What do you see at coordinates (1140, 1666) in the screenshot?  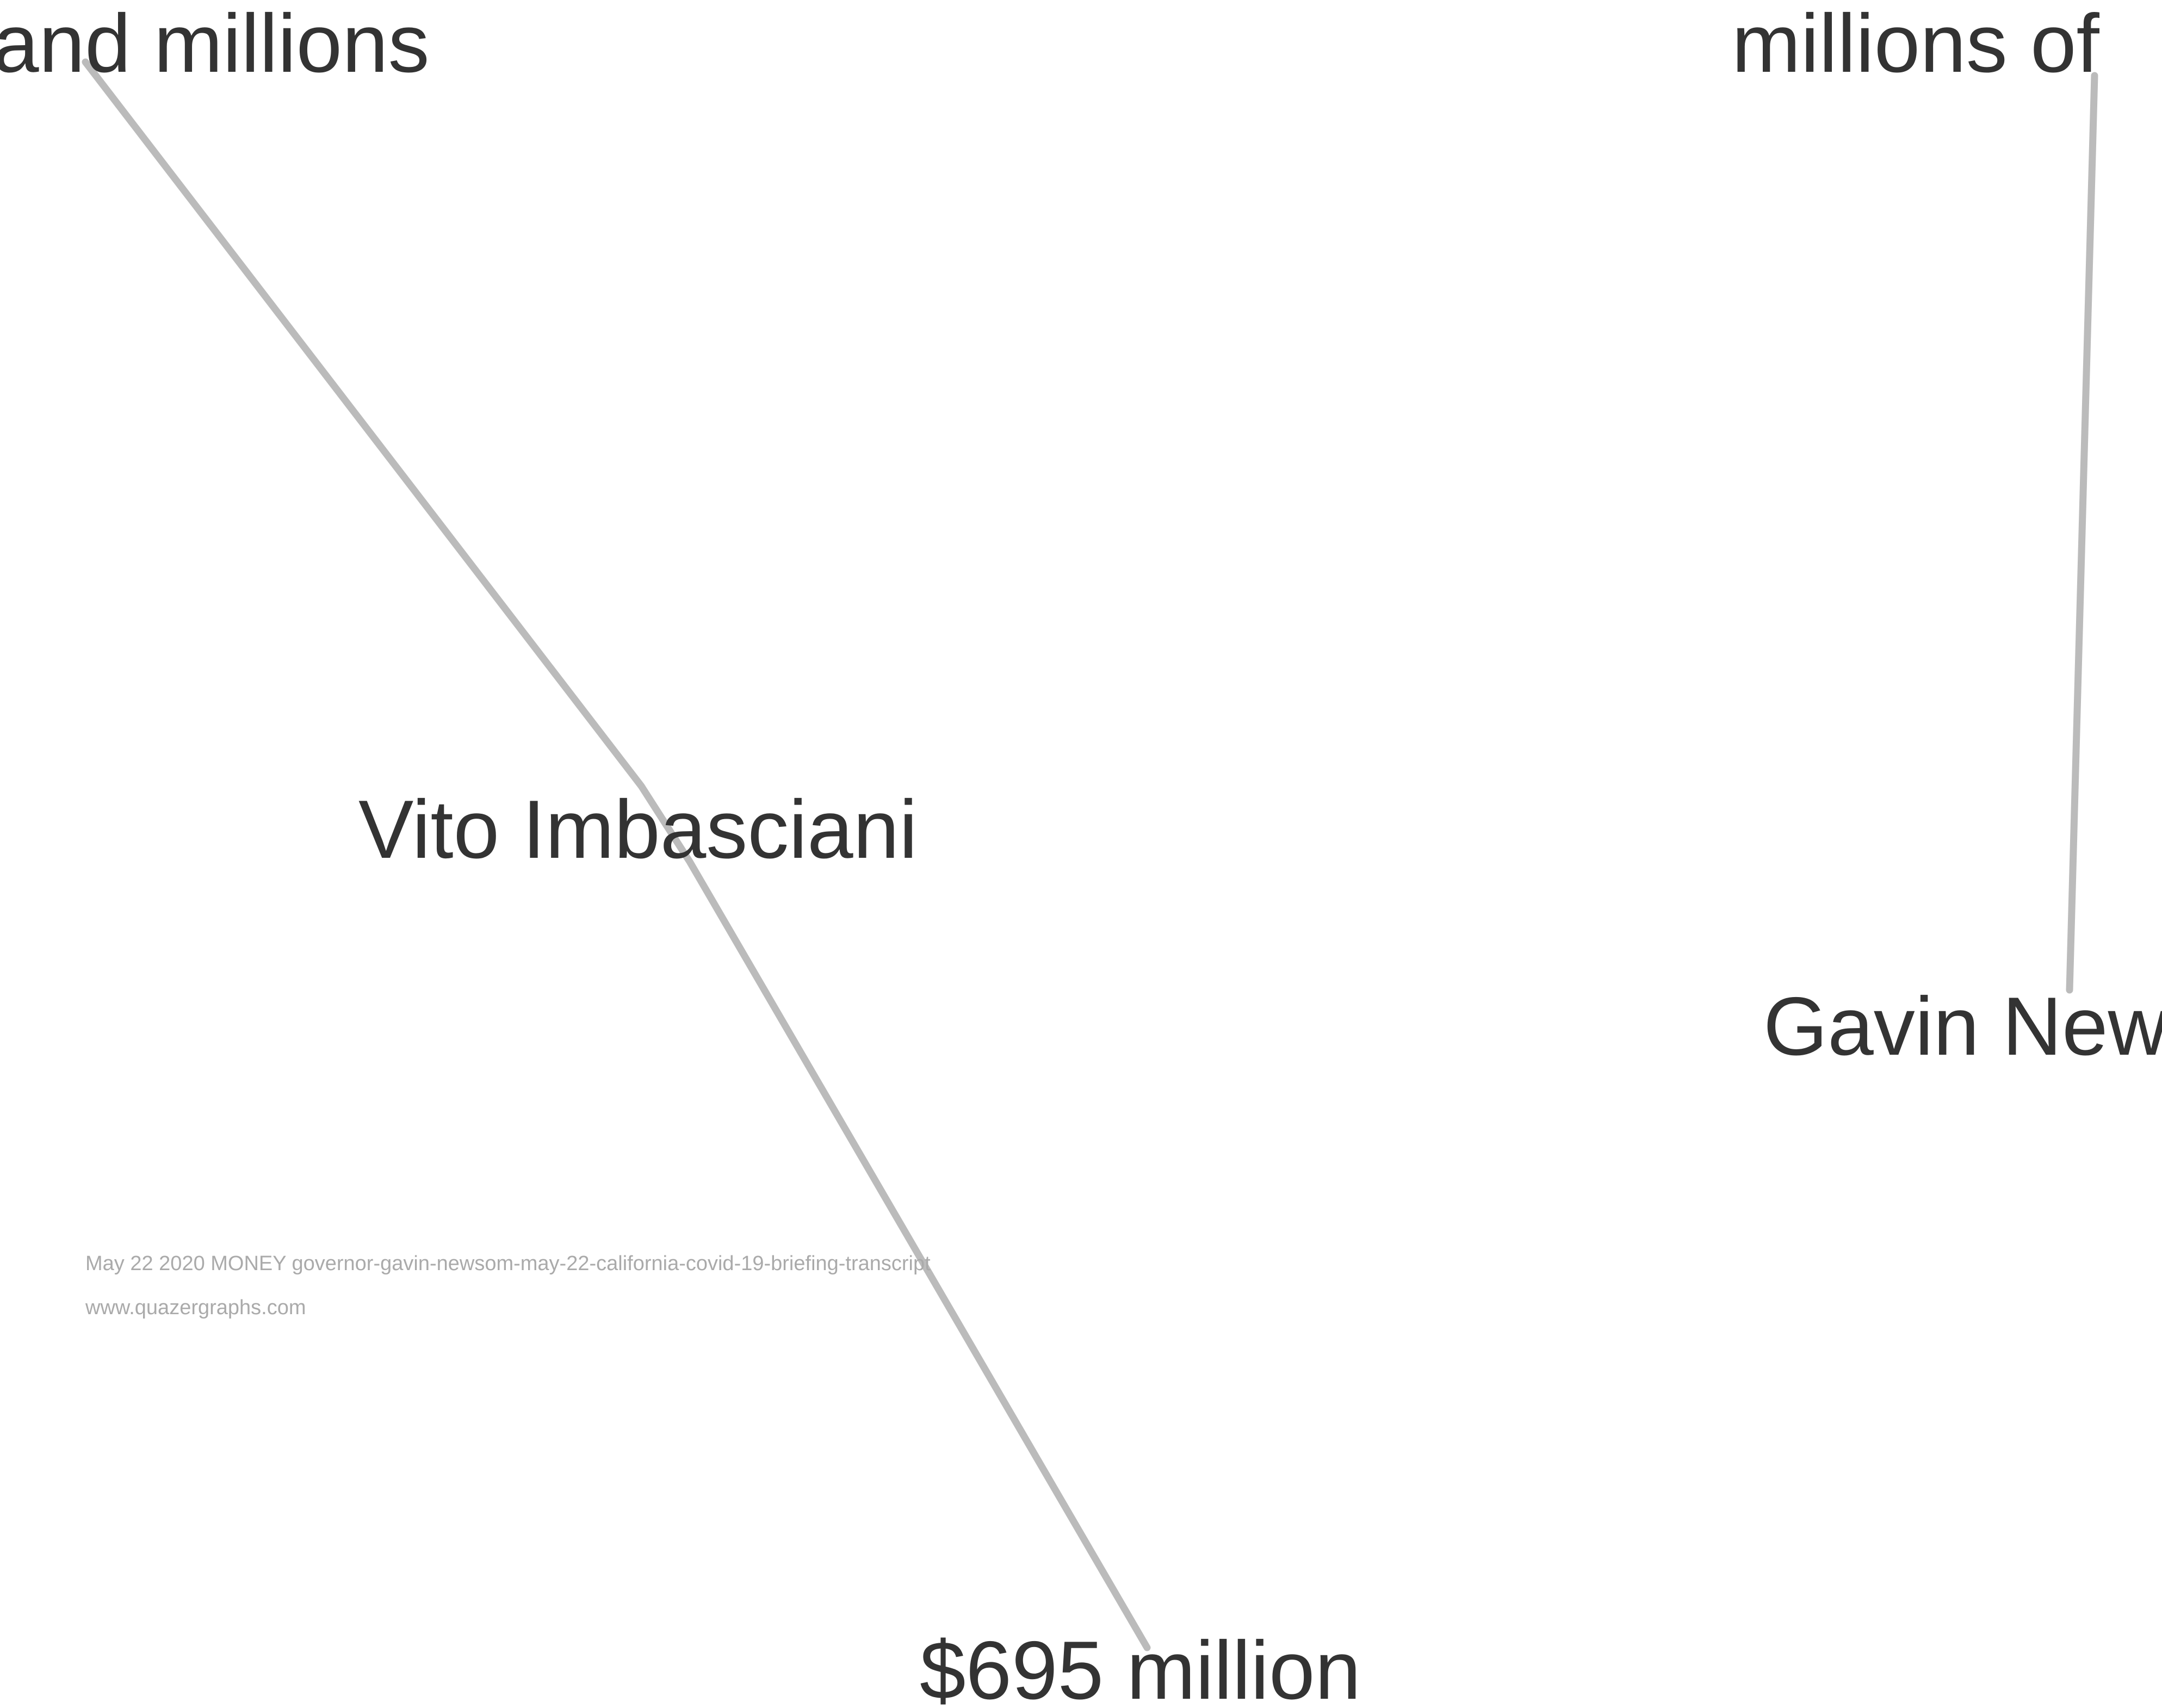 I see `node-label: $695 million` at bounding box center [1140, 1666].